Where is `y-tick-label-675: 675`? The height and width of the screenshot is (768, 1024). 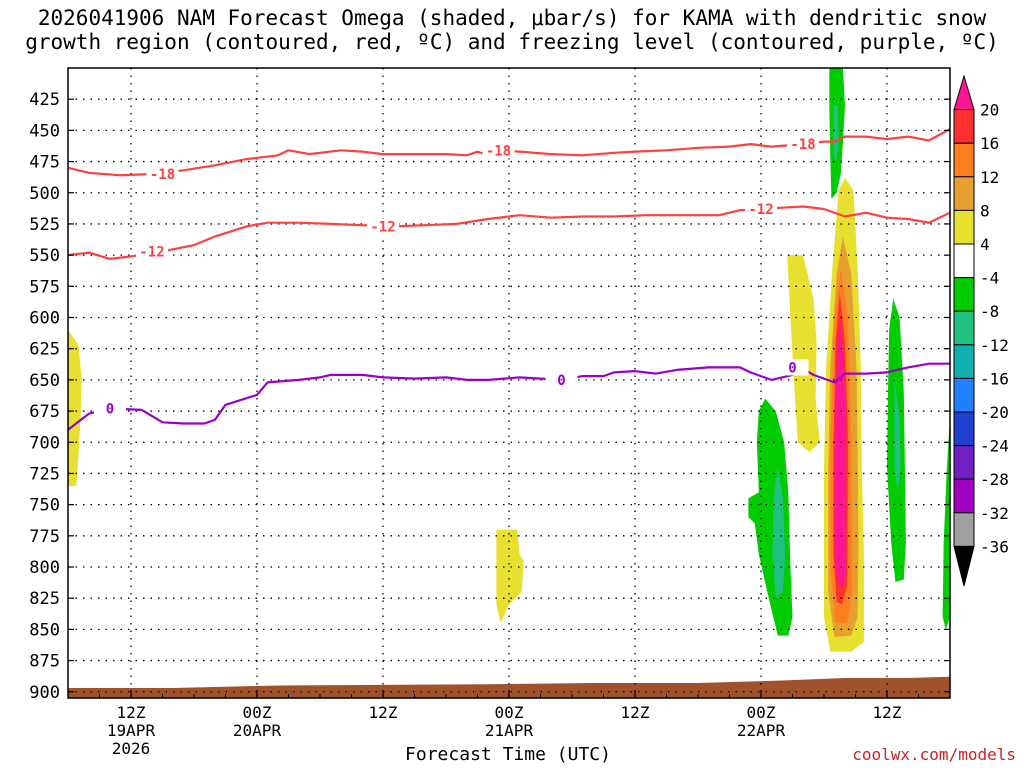 y-tick-label-675: 675 is located at coordinates (44, 412).